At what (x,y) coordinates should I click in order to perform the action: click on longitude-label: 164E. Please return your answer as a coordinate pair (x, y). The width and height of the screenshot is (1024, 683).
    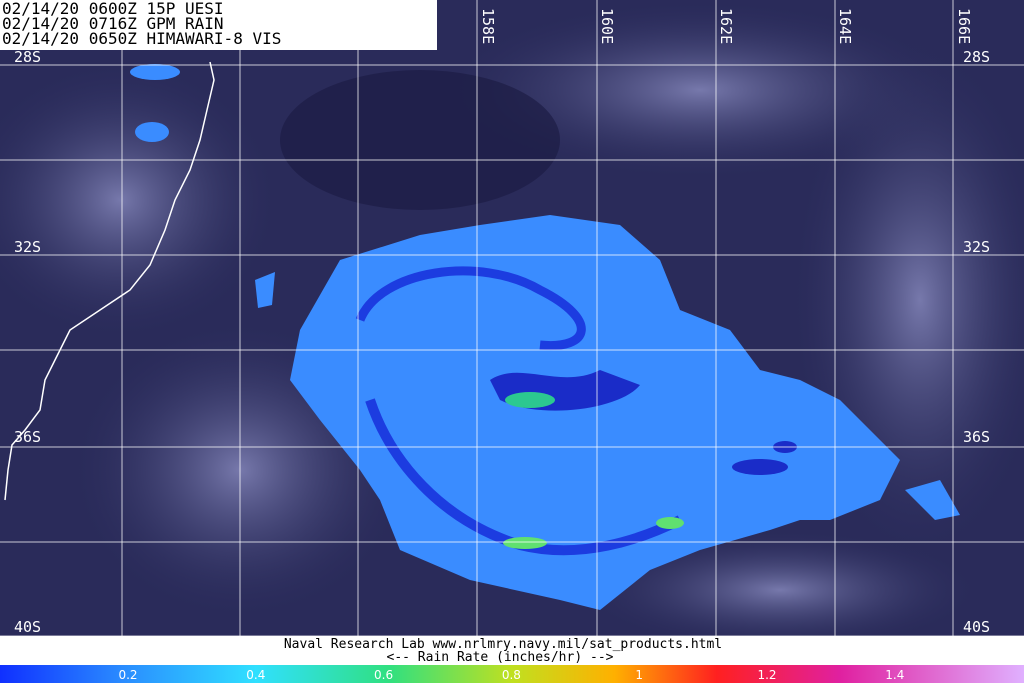
    Looking at the image, I should click on (845, 26).